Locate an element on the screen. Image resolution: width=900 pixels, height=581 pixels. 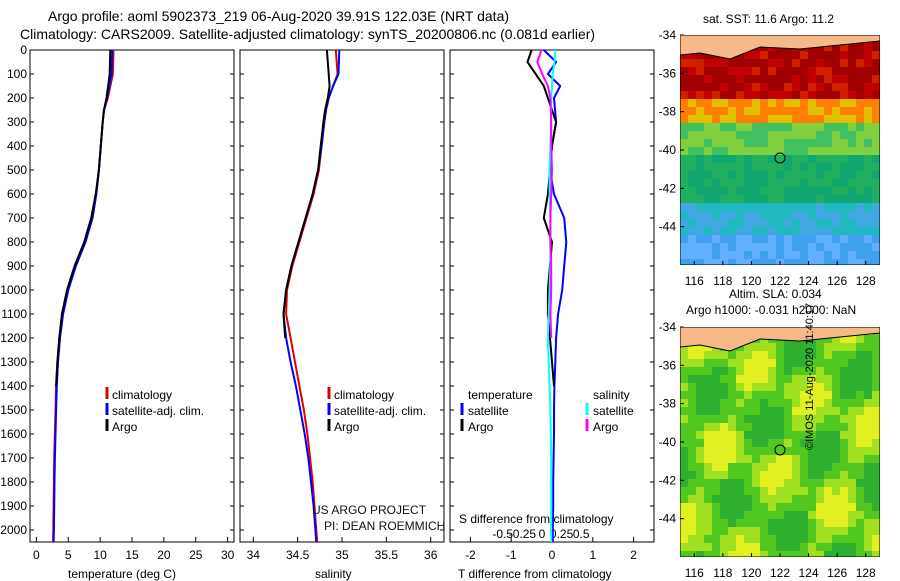
depth-tick-label: 1100 is located at coordinates (14, 314).